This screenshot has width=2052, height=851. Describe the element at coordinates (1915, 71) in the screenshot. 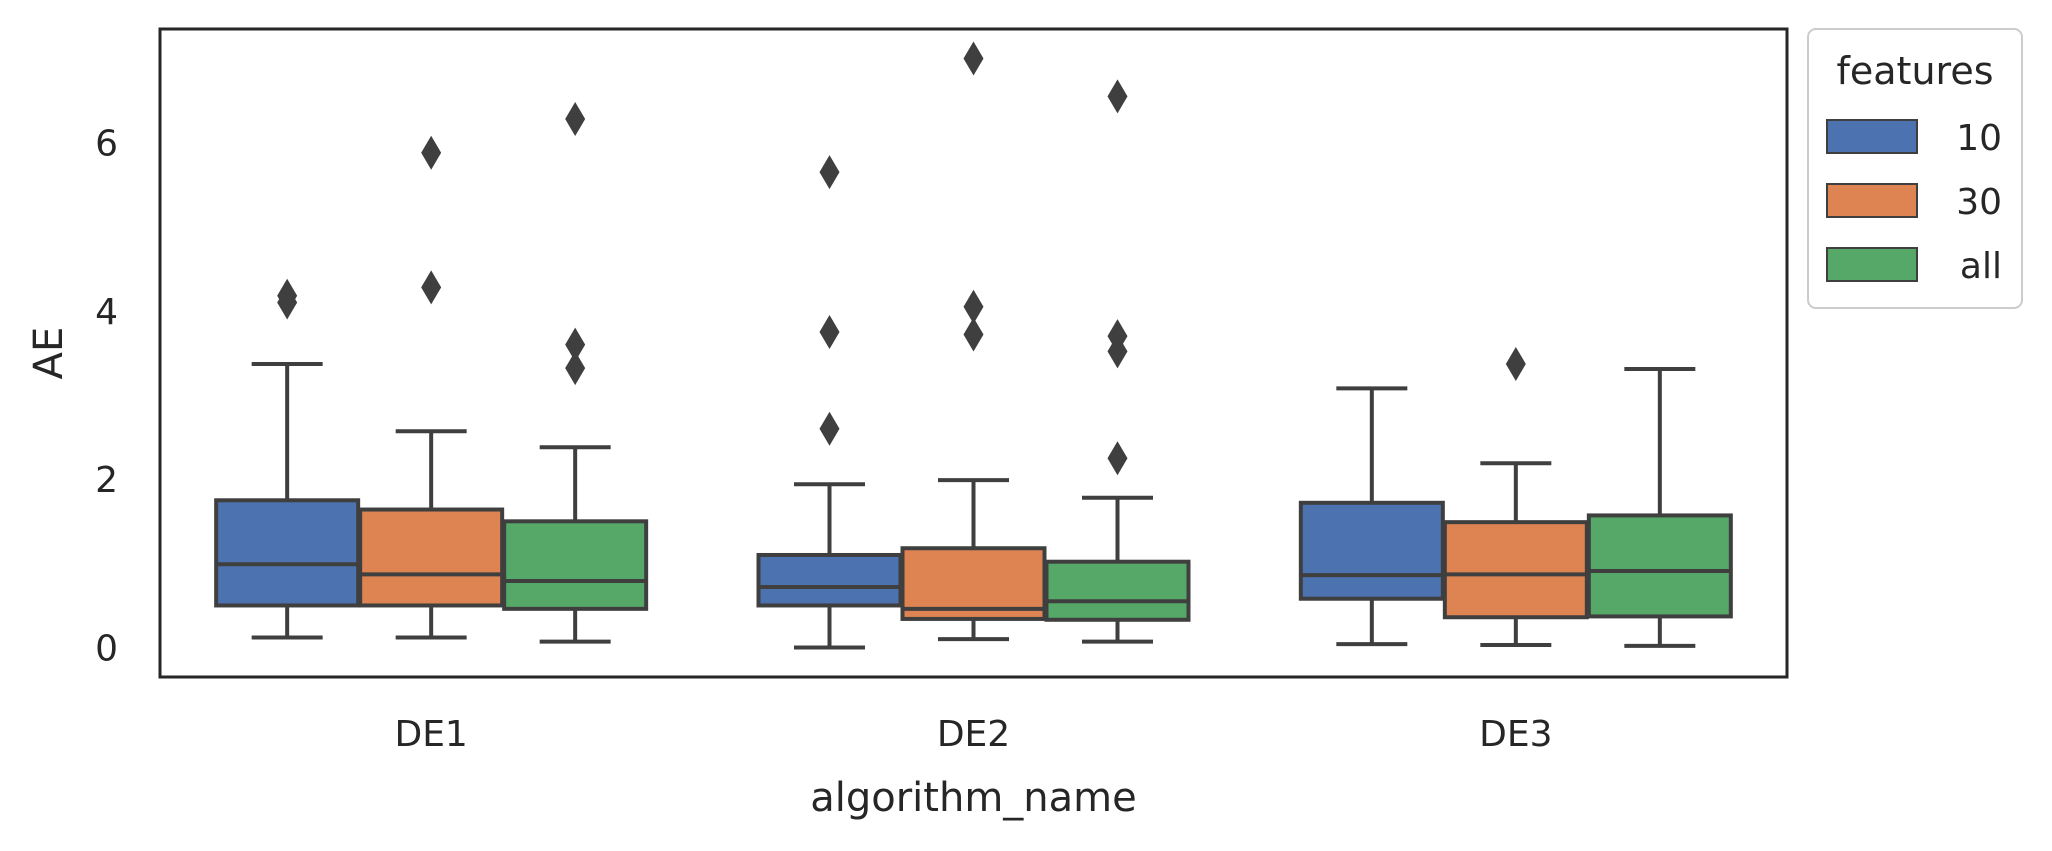

I see `legend-title: features` at that location.